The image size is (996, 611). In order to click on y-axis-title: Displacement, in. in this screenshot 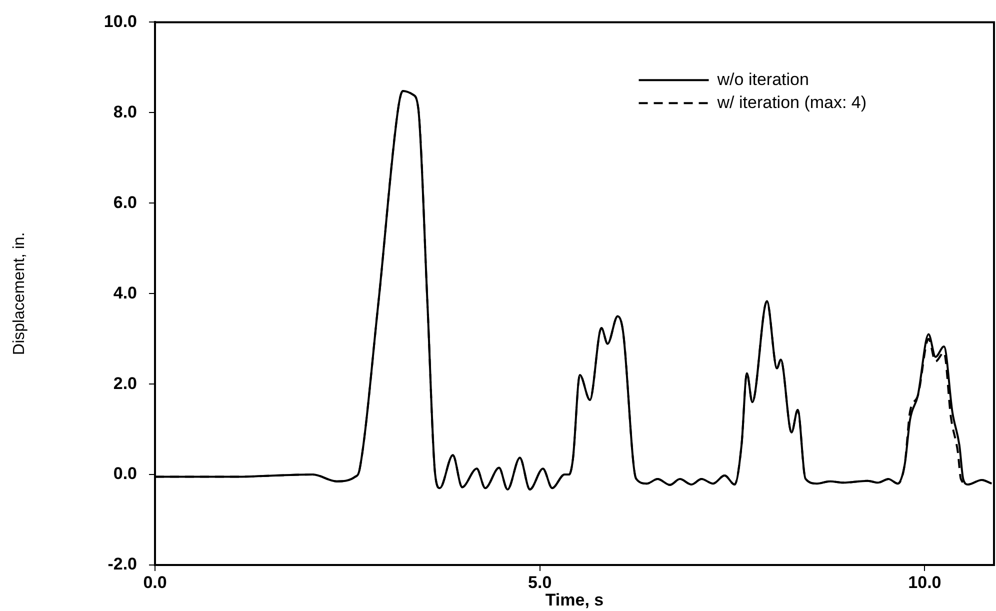, I will do `click(19, 293)`.